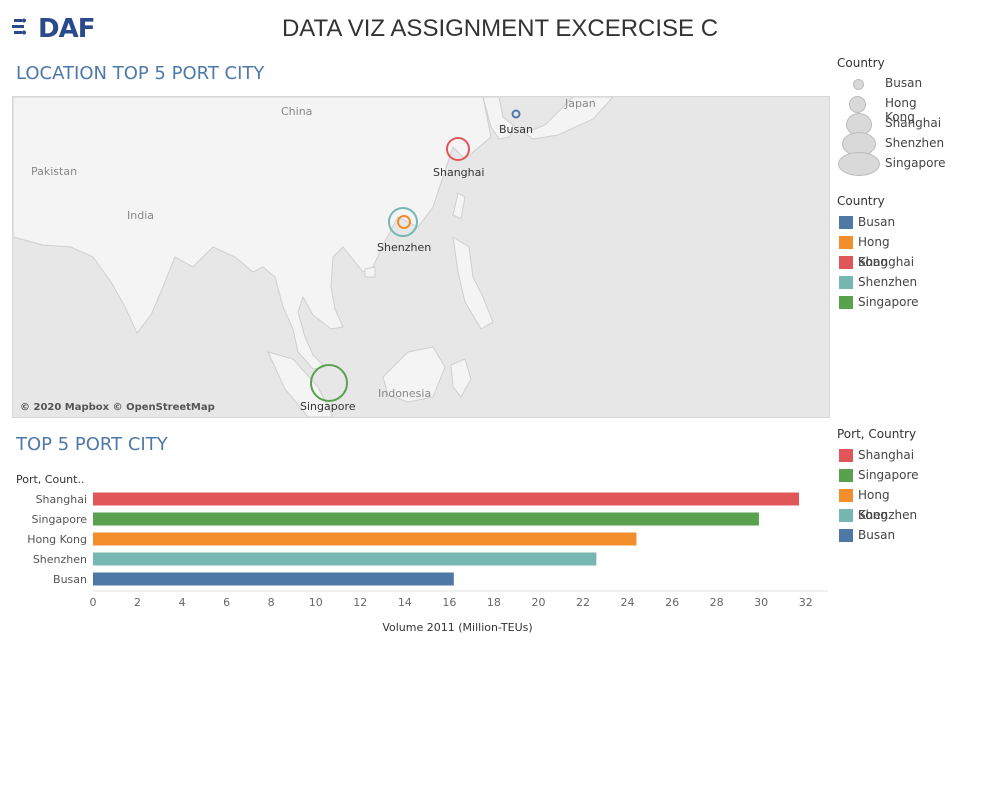 The width and height of the screenshot is (1000, 800). What do you see at coordinates (92, 444) in the screenshot?
I see `bar-section-title: TOP 5 PORT CITY` at bounding box center [92, 444].